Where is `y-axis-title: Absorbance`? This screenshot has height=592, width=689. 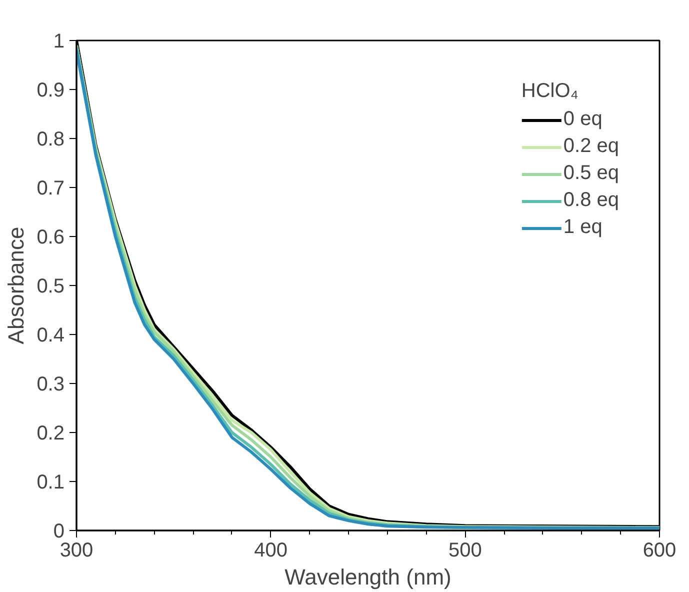 y-axis-title: Absorbance is located at coordinates (16, 285).